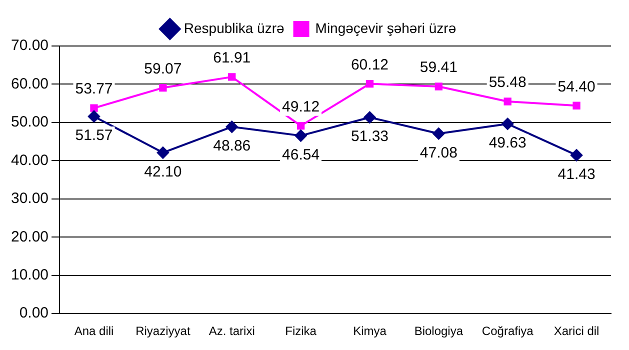 This screenshot has width=629, height=350. Describe the element at coordinates (577, 174) in the screenshot. I see `data-label: 41.43` at that location.